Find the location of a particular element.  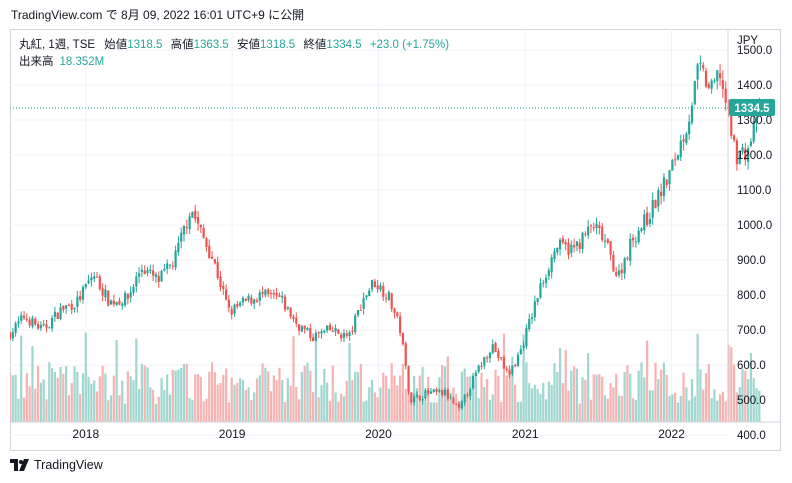

footer-brand: TradingView is located at coordinates (56, 465).